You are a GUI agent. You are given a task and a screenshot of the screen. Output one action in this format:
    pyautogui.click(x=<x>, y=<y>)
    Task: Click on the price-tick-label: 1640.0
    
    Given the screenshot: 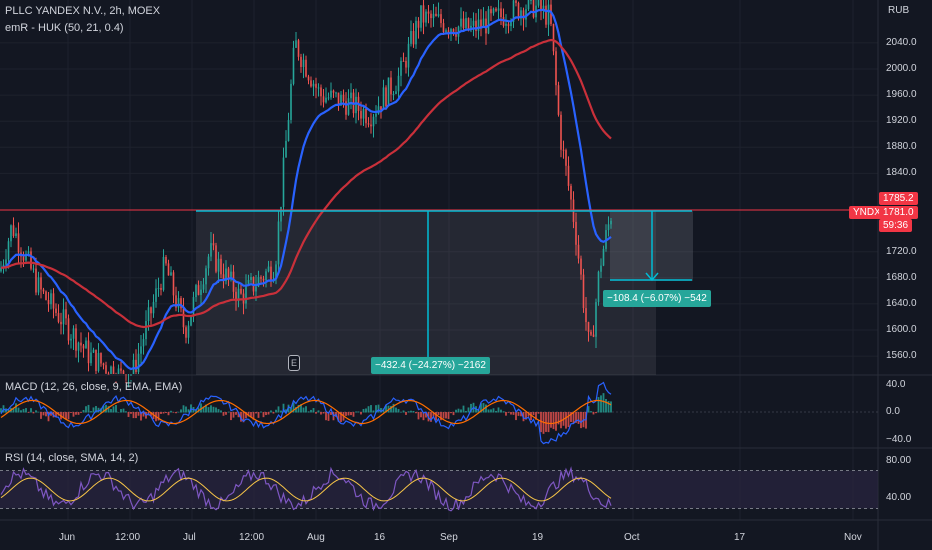 What is the action you would take?
    pyautogui.click(x=901, y=303)
    